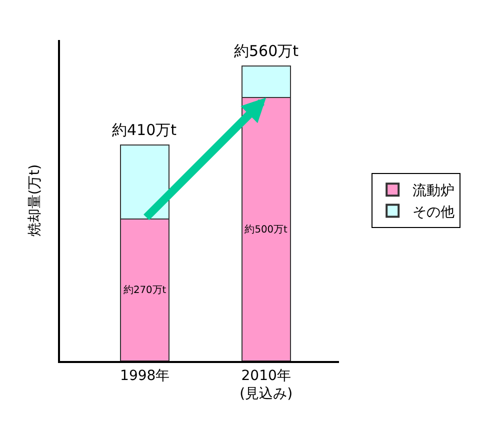 This screenshot has width=480, height=421. I want to click on x-tick-label: 2010年 (見込み), so click(266, 385).